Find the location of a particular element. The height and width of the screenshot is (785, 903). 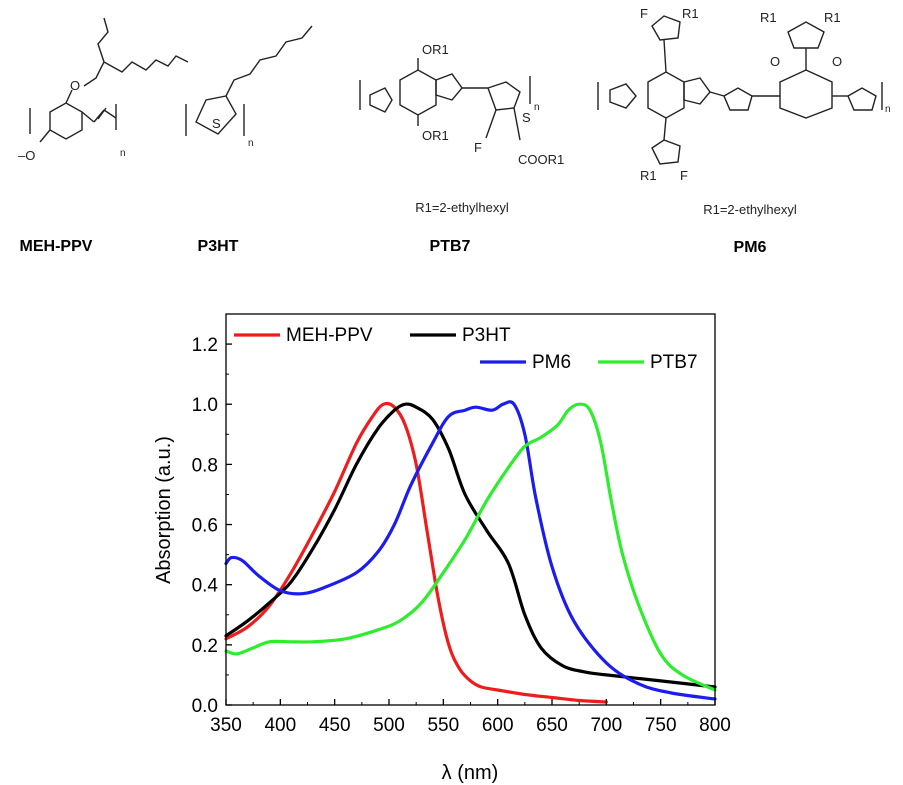

meh-ppv-n-label: n is located at coordinates (123, 153).